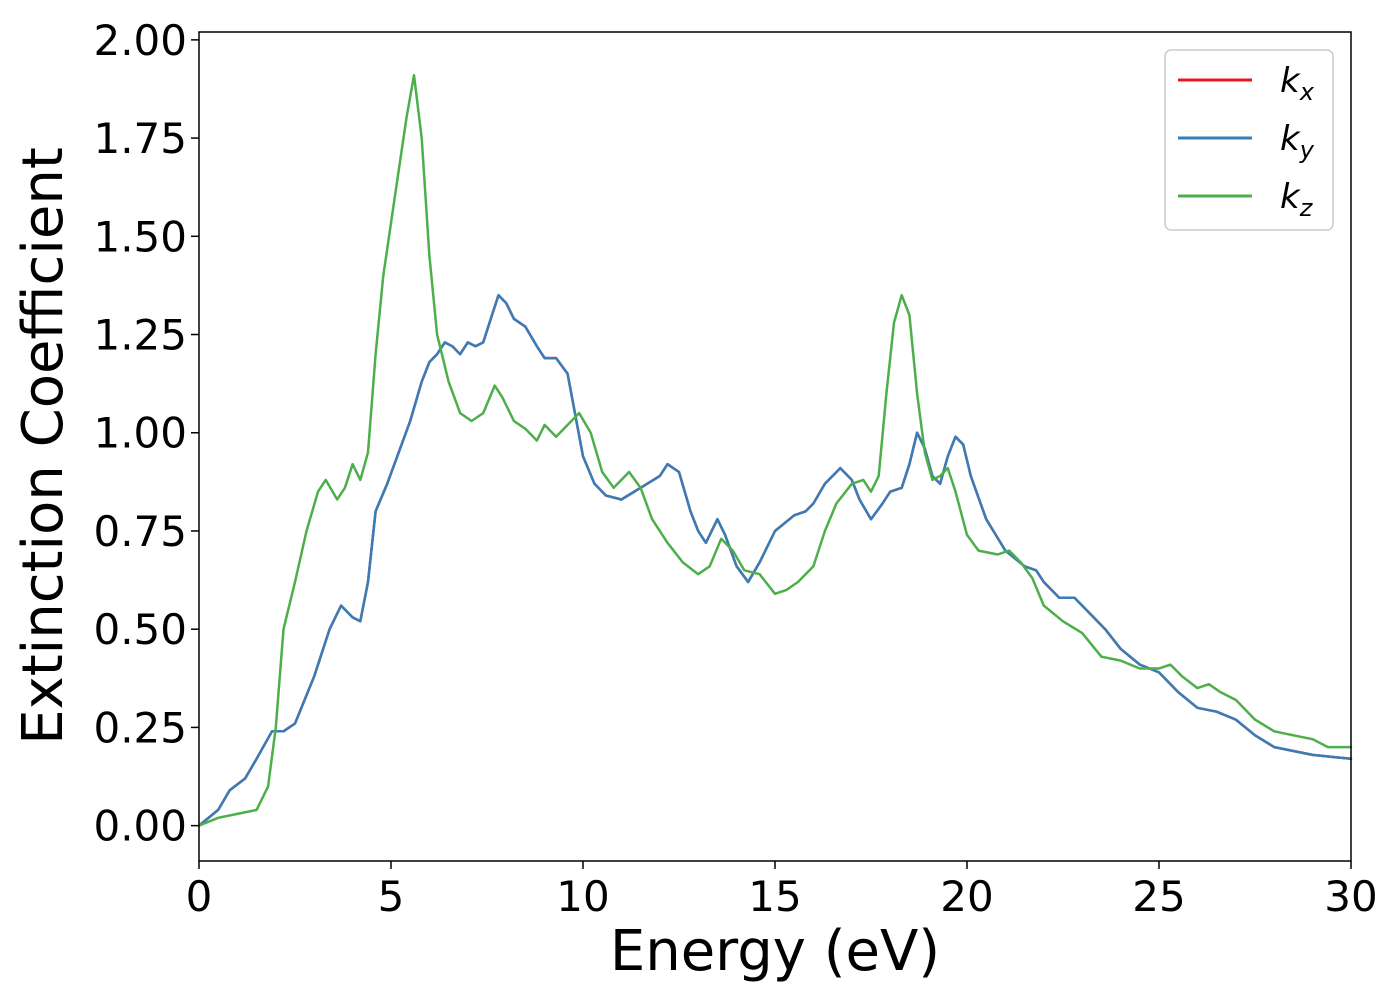 The image size is (1400, 1000). Describe the element at coordinates (199, 896) in the screenshot. I see `x-tick-label: 0` at that location.